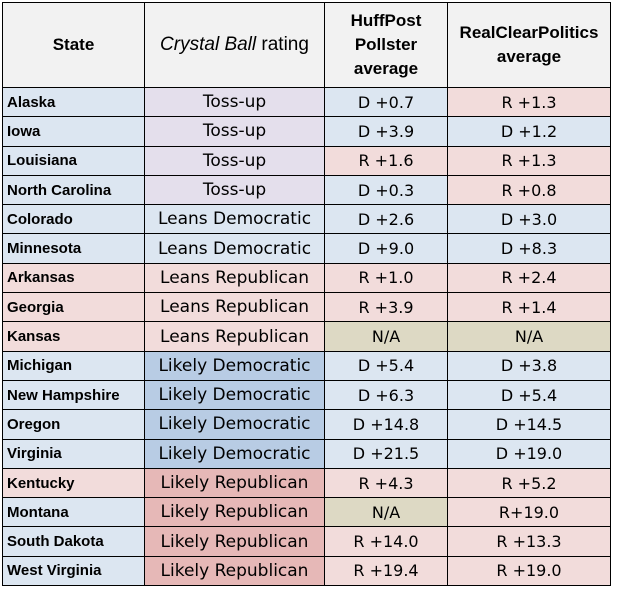 Image resolution: width=620 pixels, height=591 pixels. I want to click on header-huffpost-line-2: Pollster, so click(386, 44).